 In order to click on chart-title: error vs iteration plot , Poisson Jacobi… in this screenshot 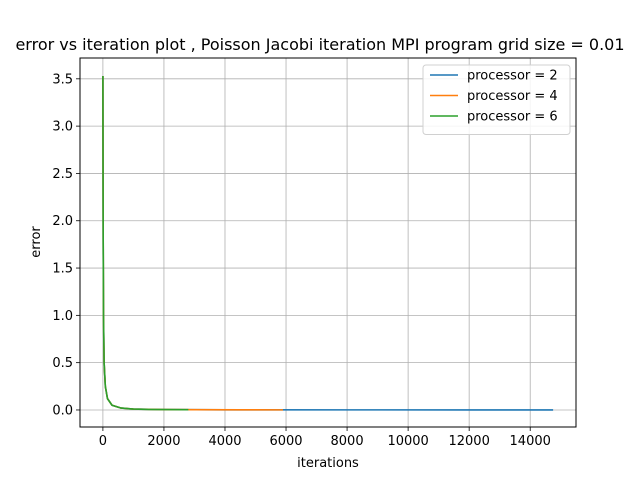, I will do `click(319, 44)`.